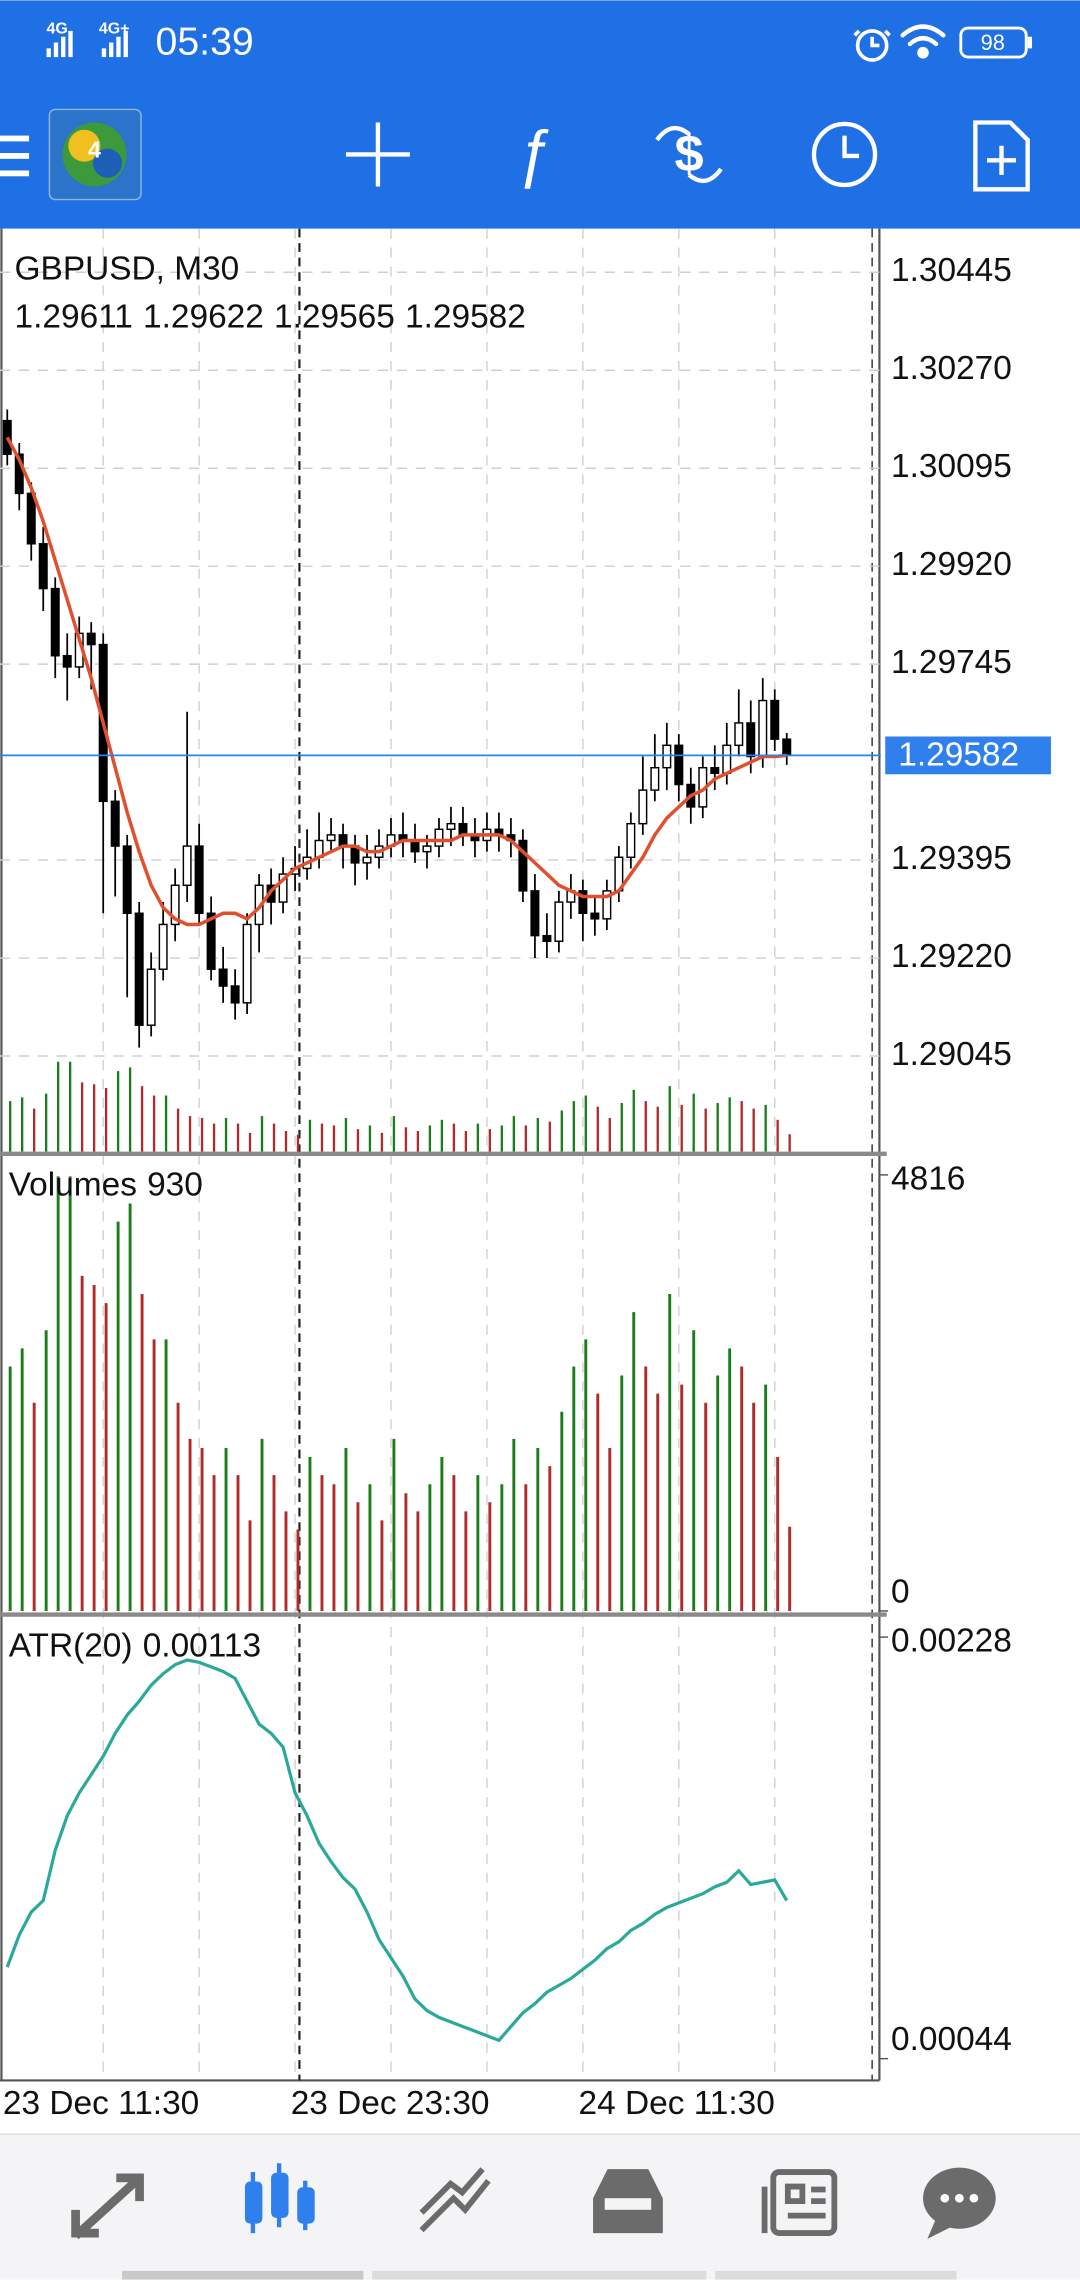  I want to click on y-tick-label: 0.00044, so click(951, 2039).